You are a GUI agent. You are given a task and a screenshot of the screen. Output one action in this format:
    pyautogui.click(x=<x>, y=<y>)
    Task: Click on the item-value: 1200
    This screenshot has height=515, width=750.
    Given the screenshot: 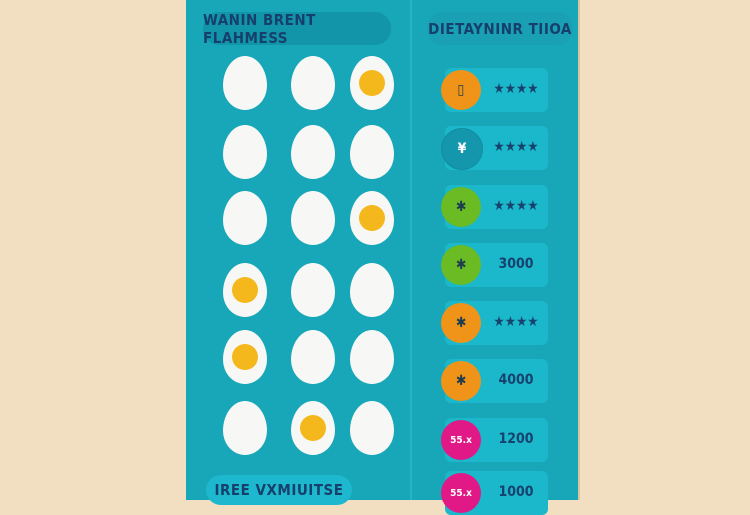 What is the action you would take?
    pyautogui.click(x=516, y=439)
    